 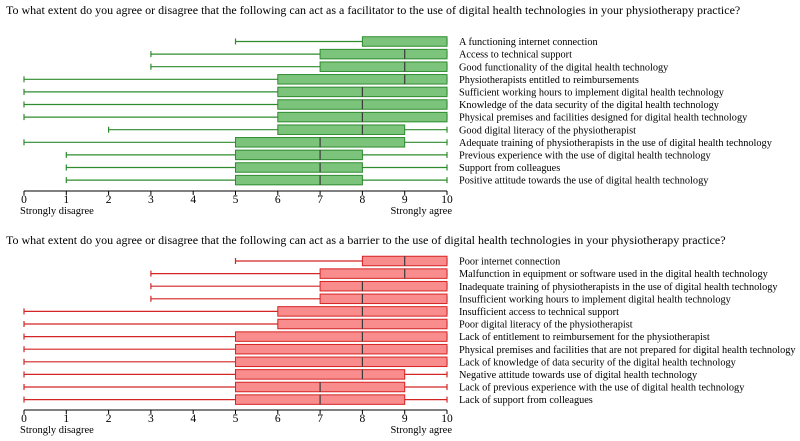 I want to click on item-label: Lack of support from colleagues, so click(x=526, y=400).